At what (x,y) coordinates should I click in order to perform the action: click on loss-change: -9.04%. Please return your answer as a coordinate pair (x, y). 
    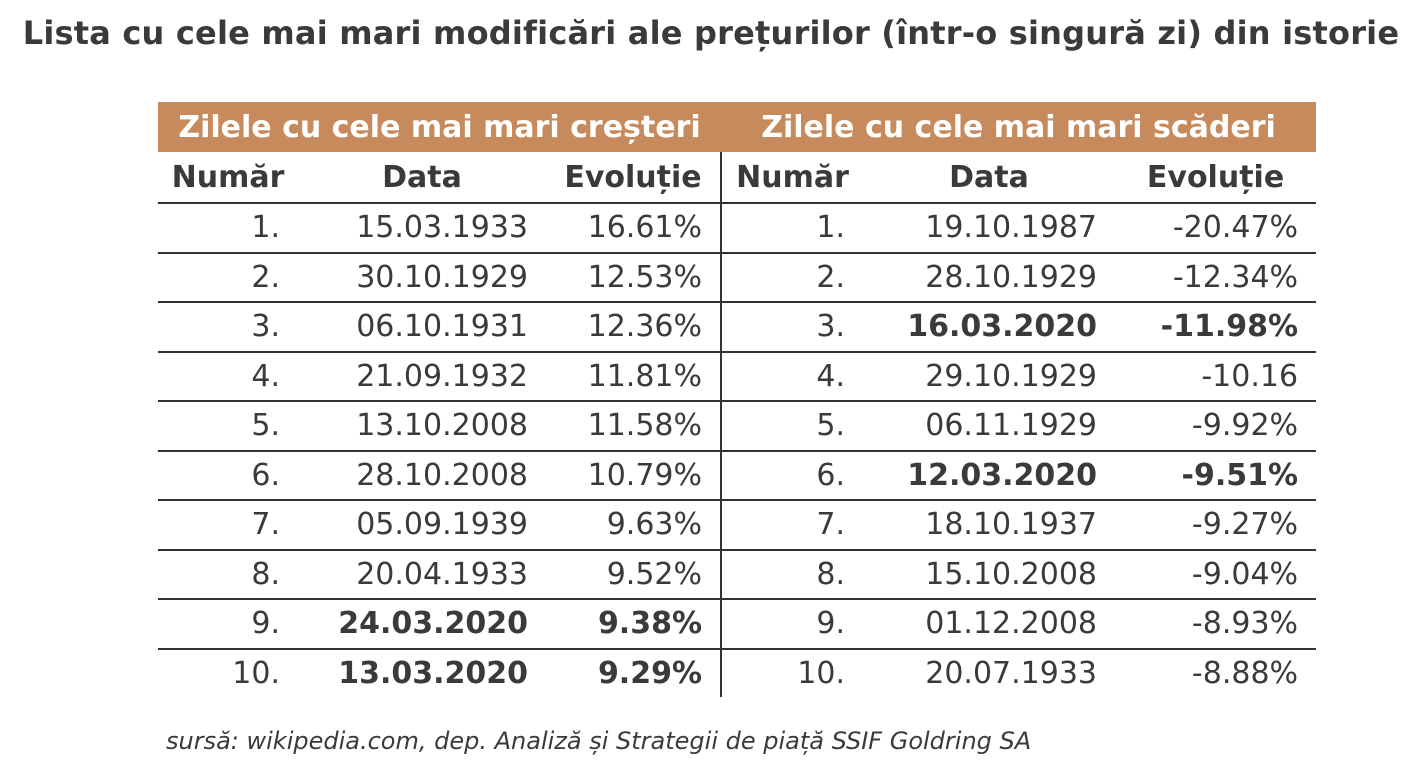
    Looking at the image, I should click on (1216, 574).